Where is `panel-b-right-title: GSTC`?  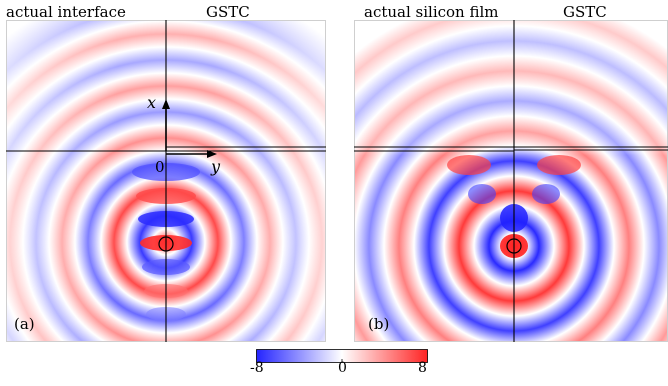 panel-b-right-title: GSTC is located at coordinates (585, 12).